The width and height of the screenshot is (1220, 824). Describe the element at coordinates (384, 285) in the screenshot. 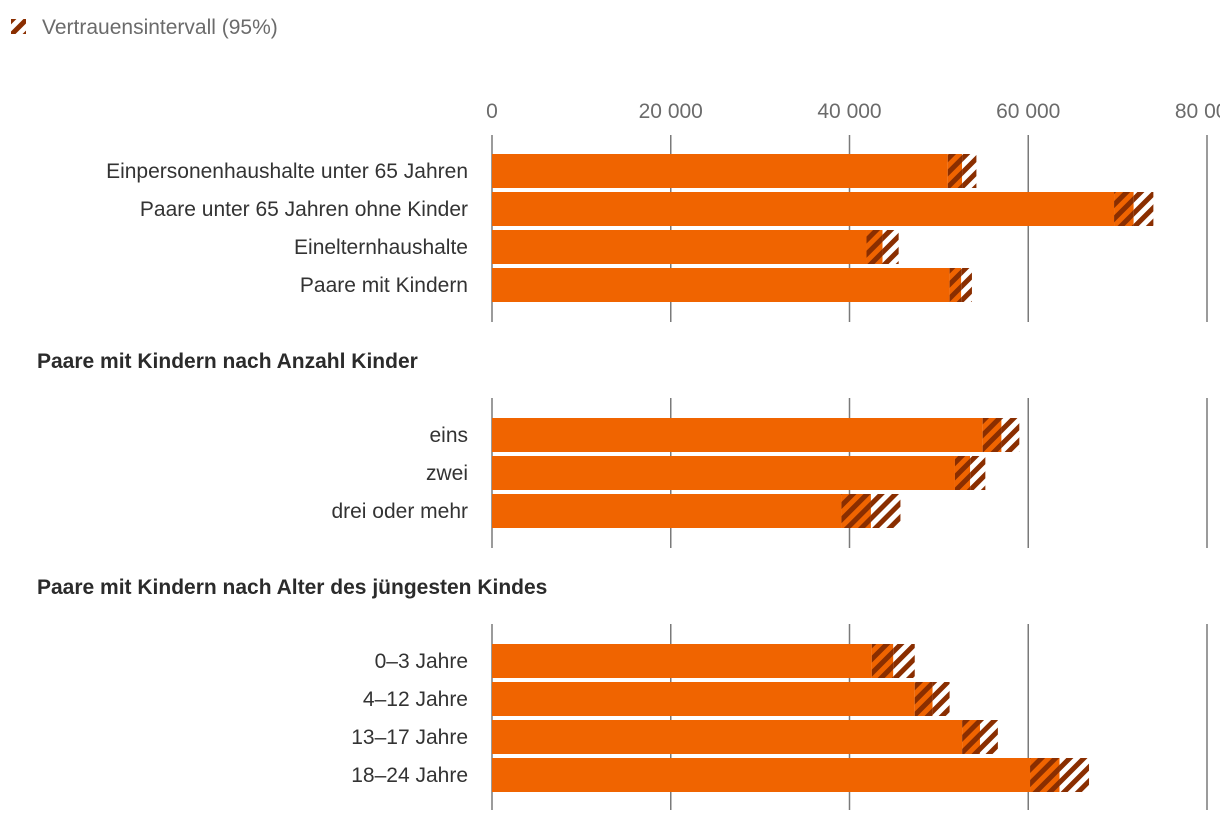

I see `category-label: Paare mit Kindern` at that location.